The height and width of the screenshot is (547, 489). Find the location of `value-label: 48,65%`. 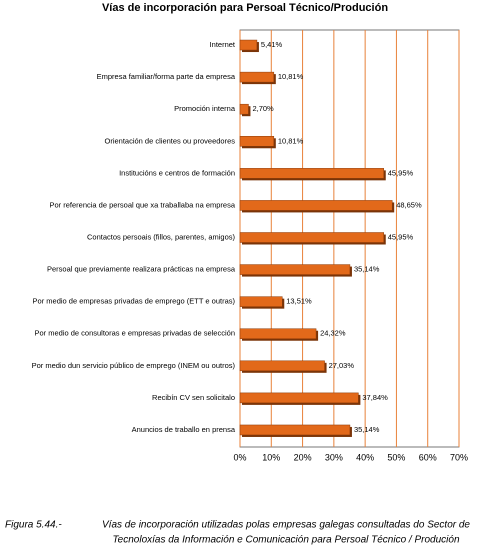

value-label: 48,65% is located at coordinates (409, 204).